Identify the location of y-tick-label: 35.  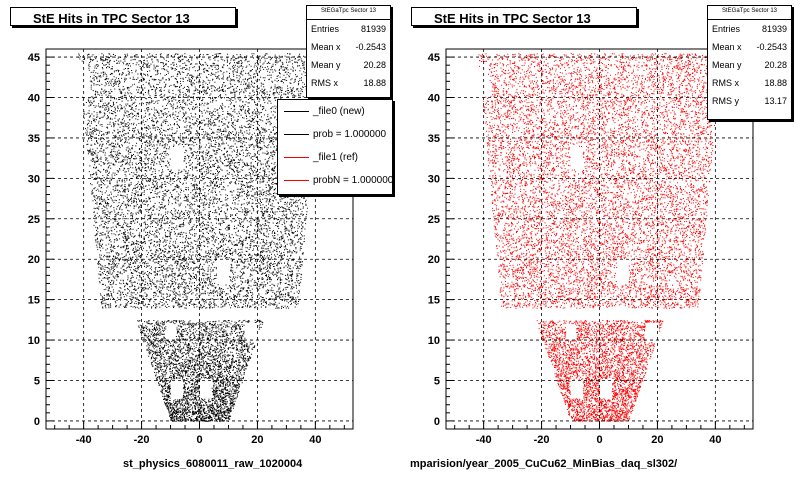
(34, 139).